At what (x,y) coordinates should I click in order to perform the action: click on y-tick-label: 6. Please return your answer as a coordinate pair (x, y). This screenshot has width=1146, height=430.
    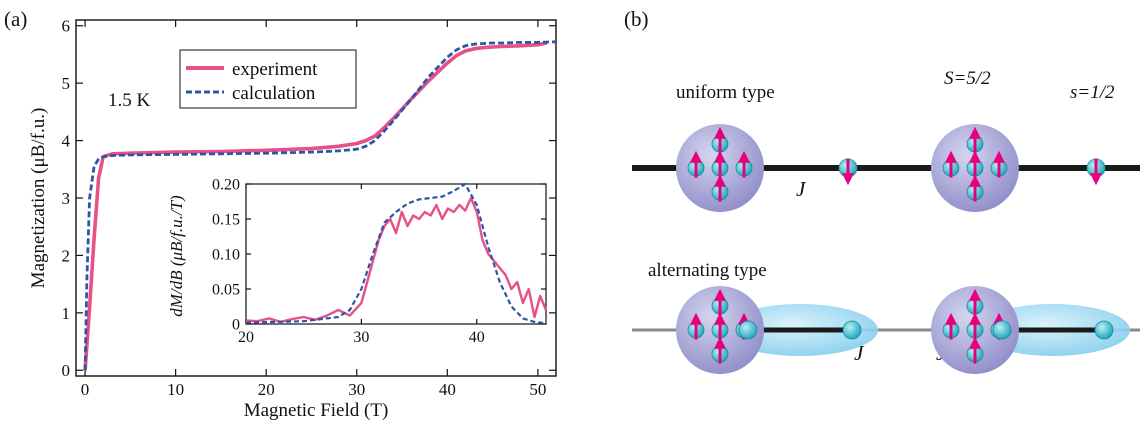
    Looking at the image, I should click on (66, 26).